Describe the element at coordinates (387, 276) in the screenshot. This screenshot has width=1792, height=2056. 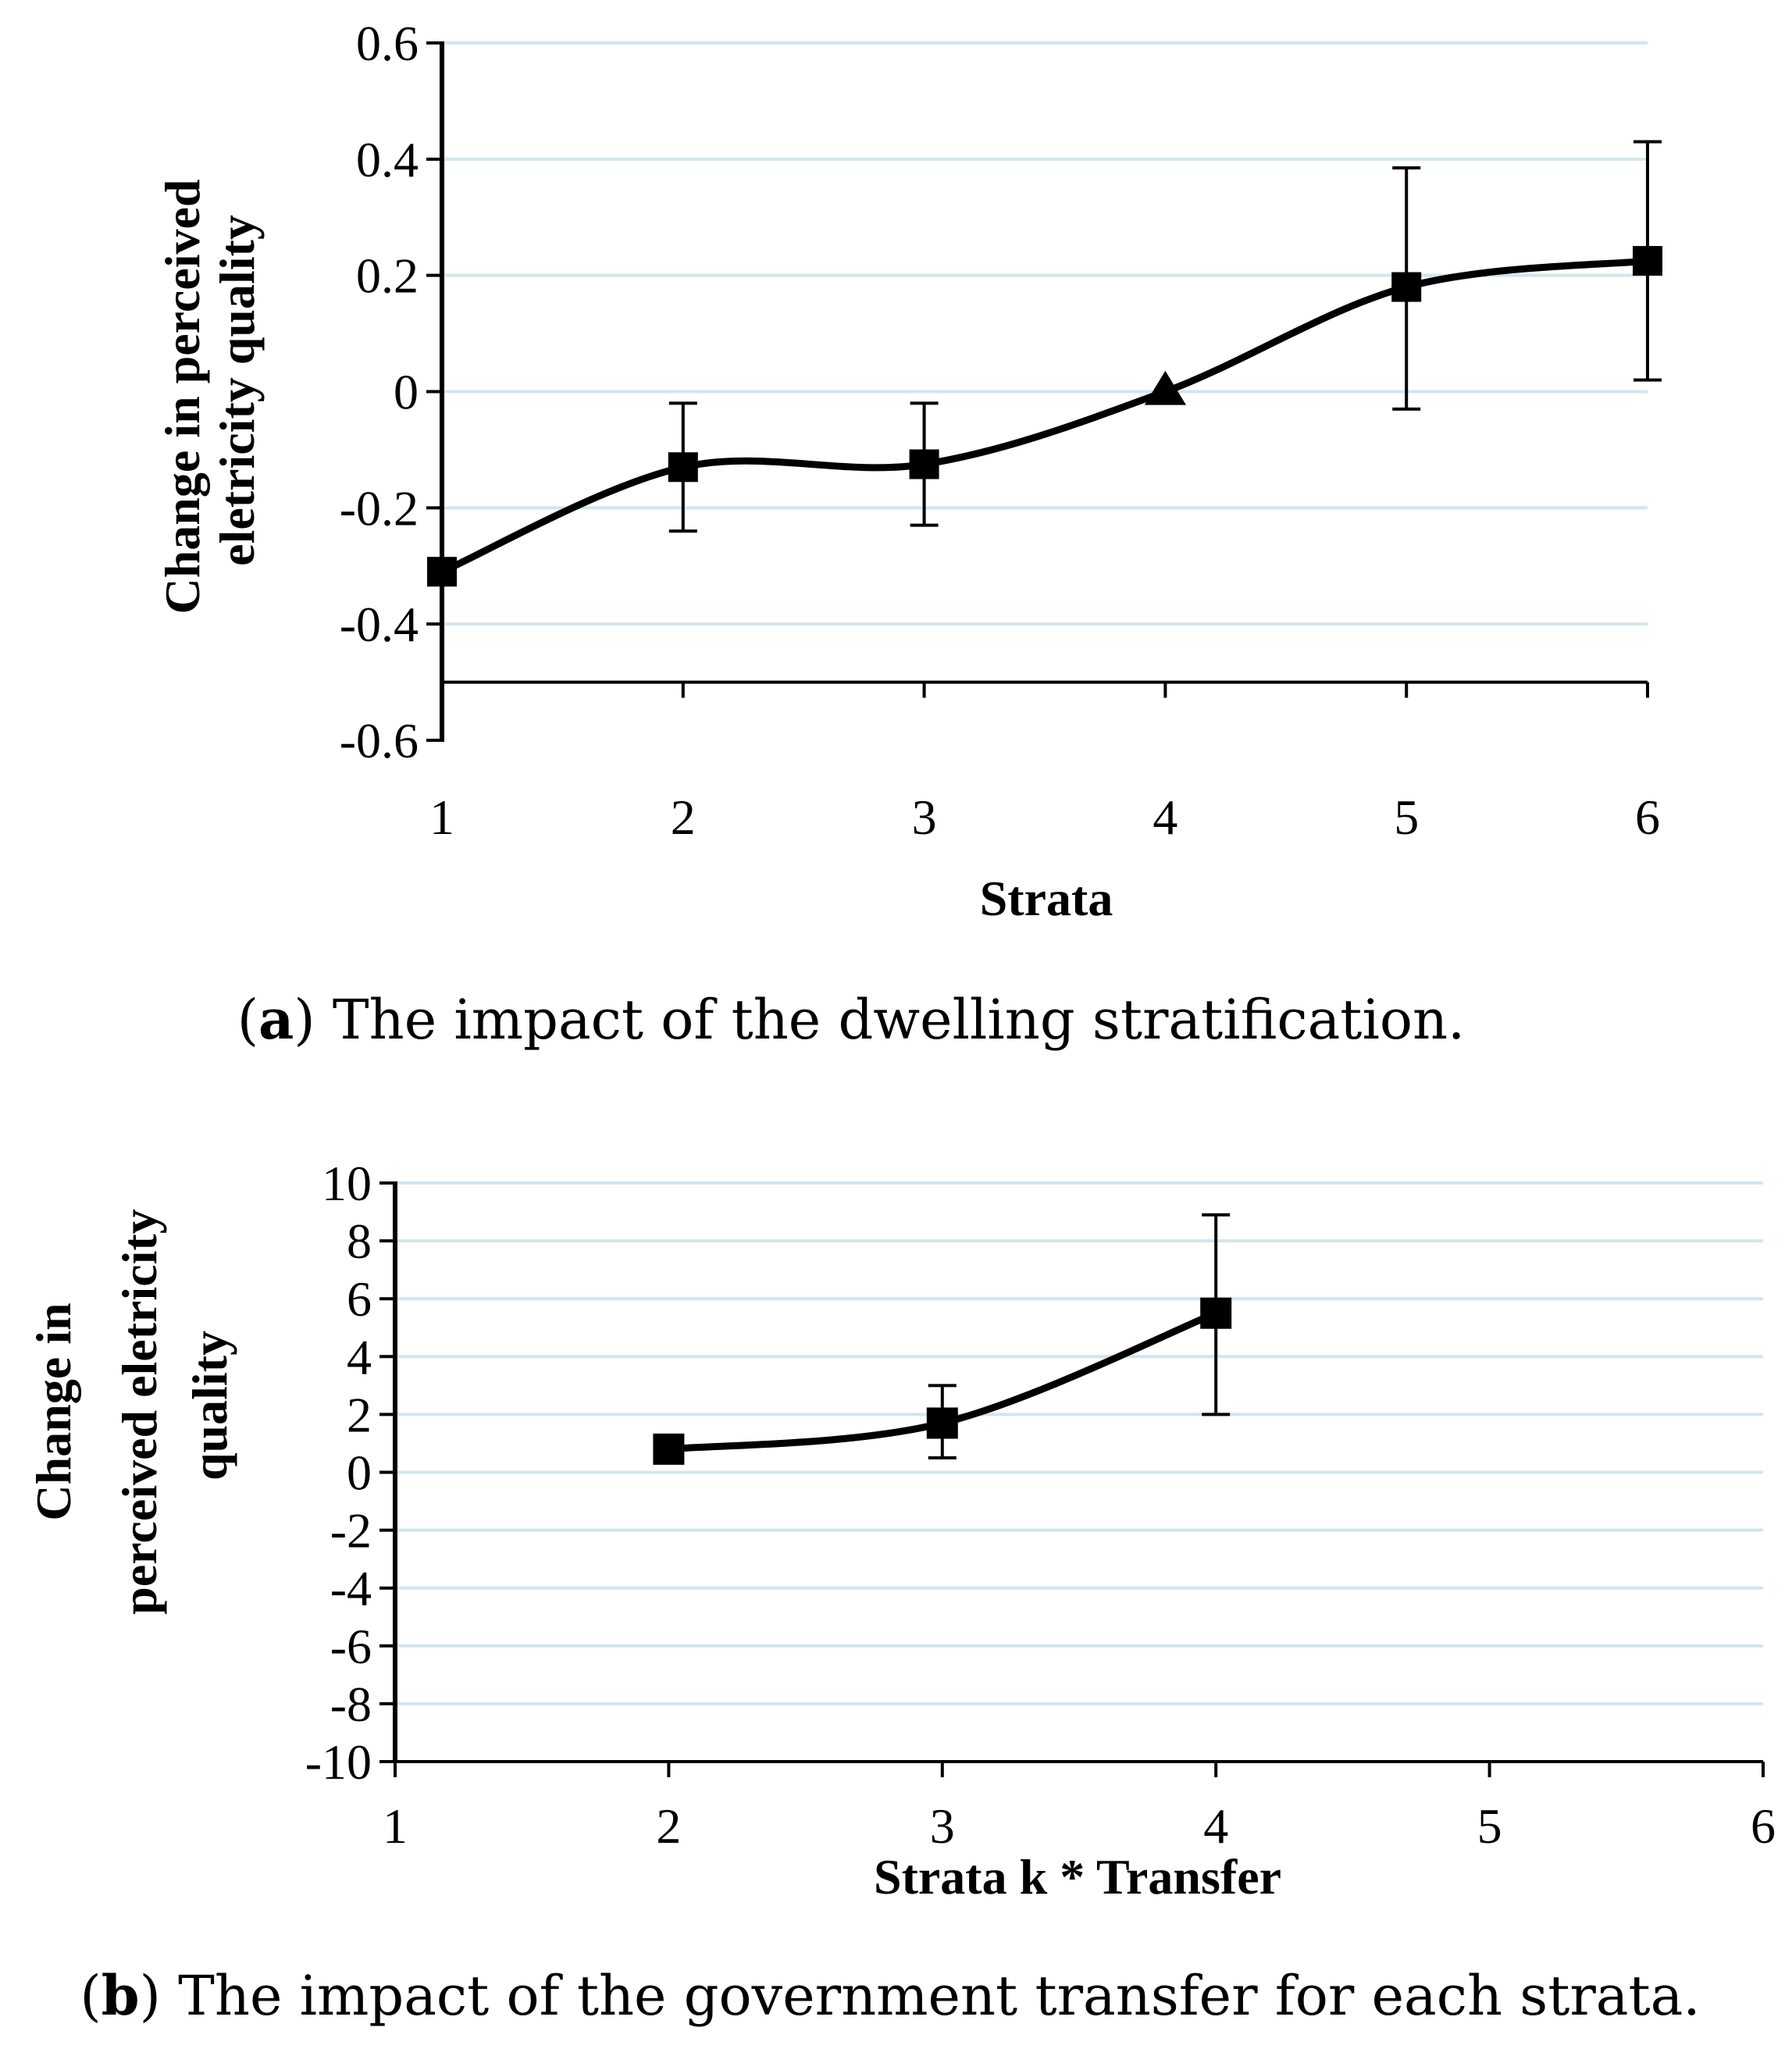
I see `y-tick-label-a-4: 0.2` at that location.